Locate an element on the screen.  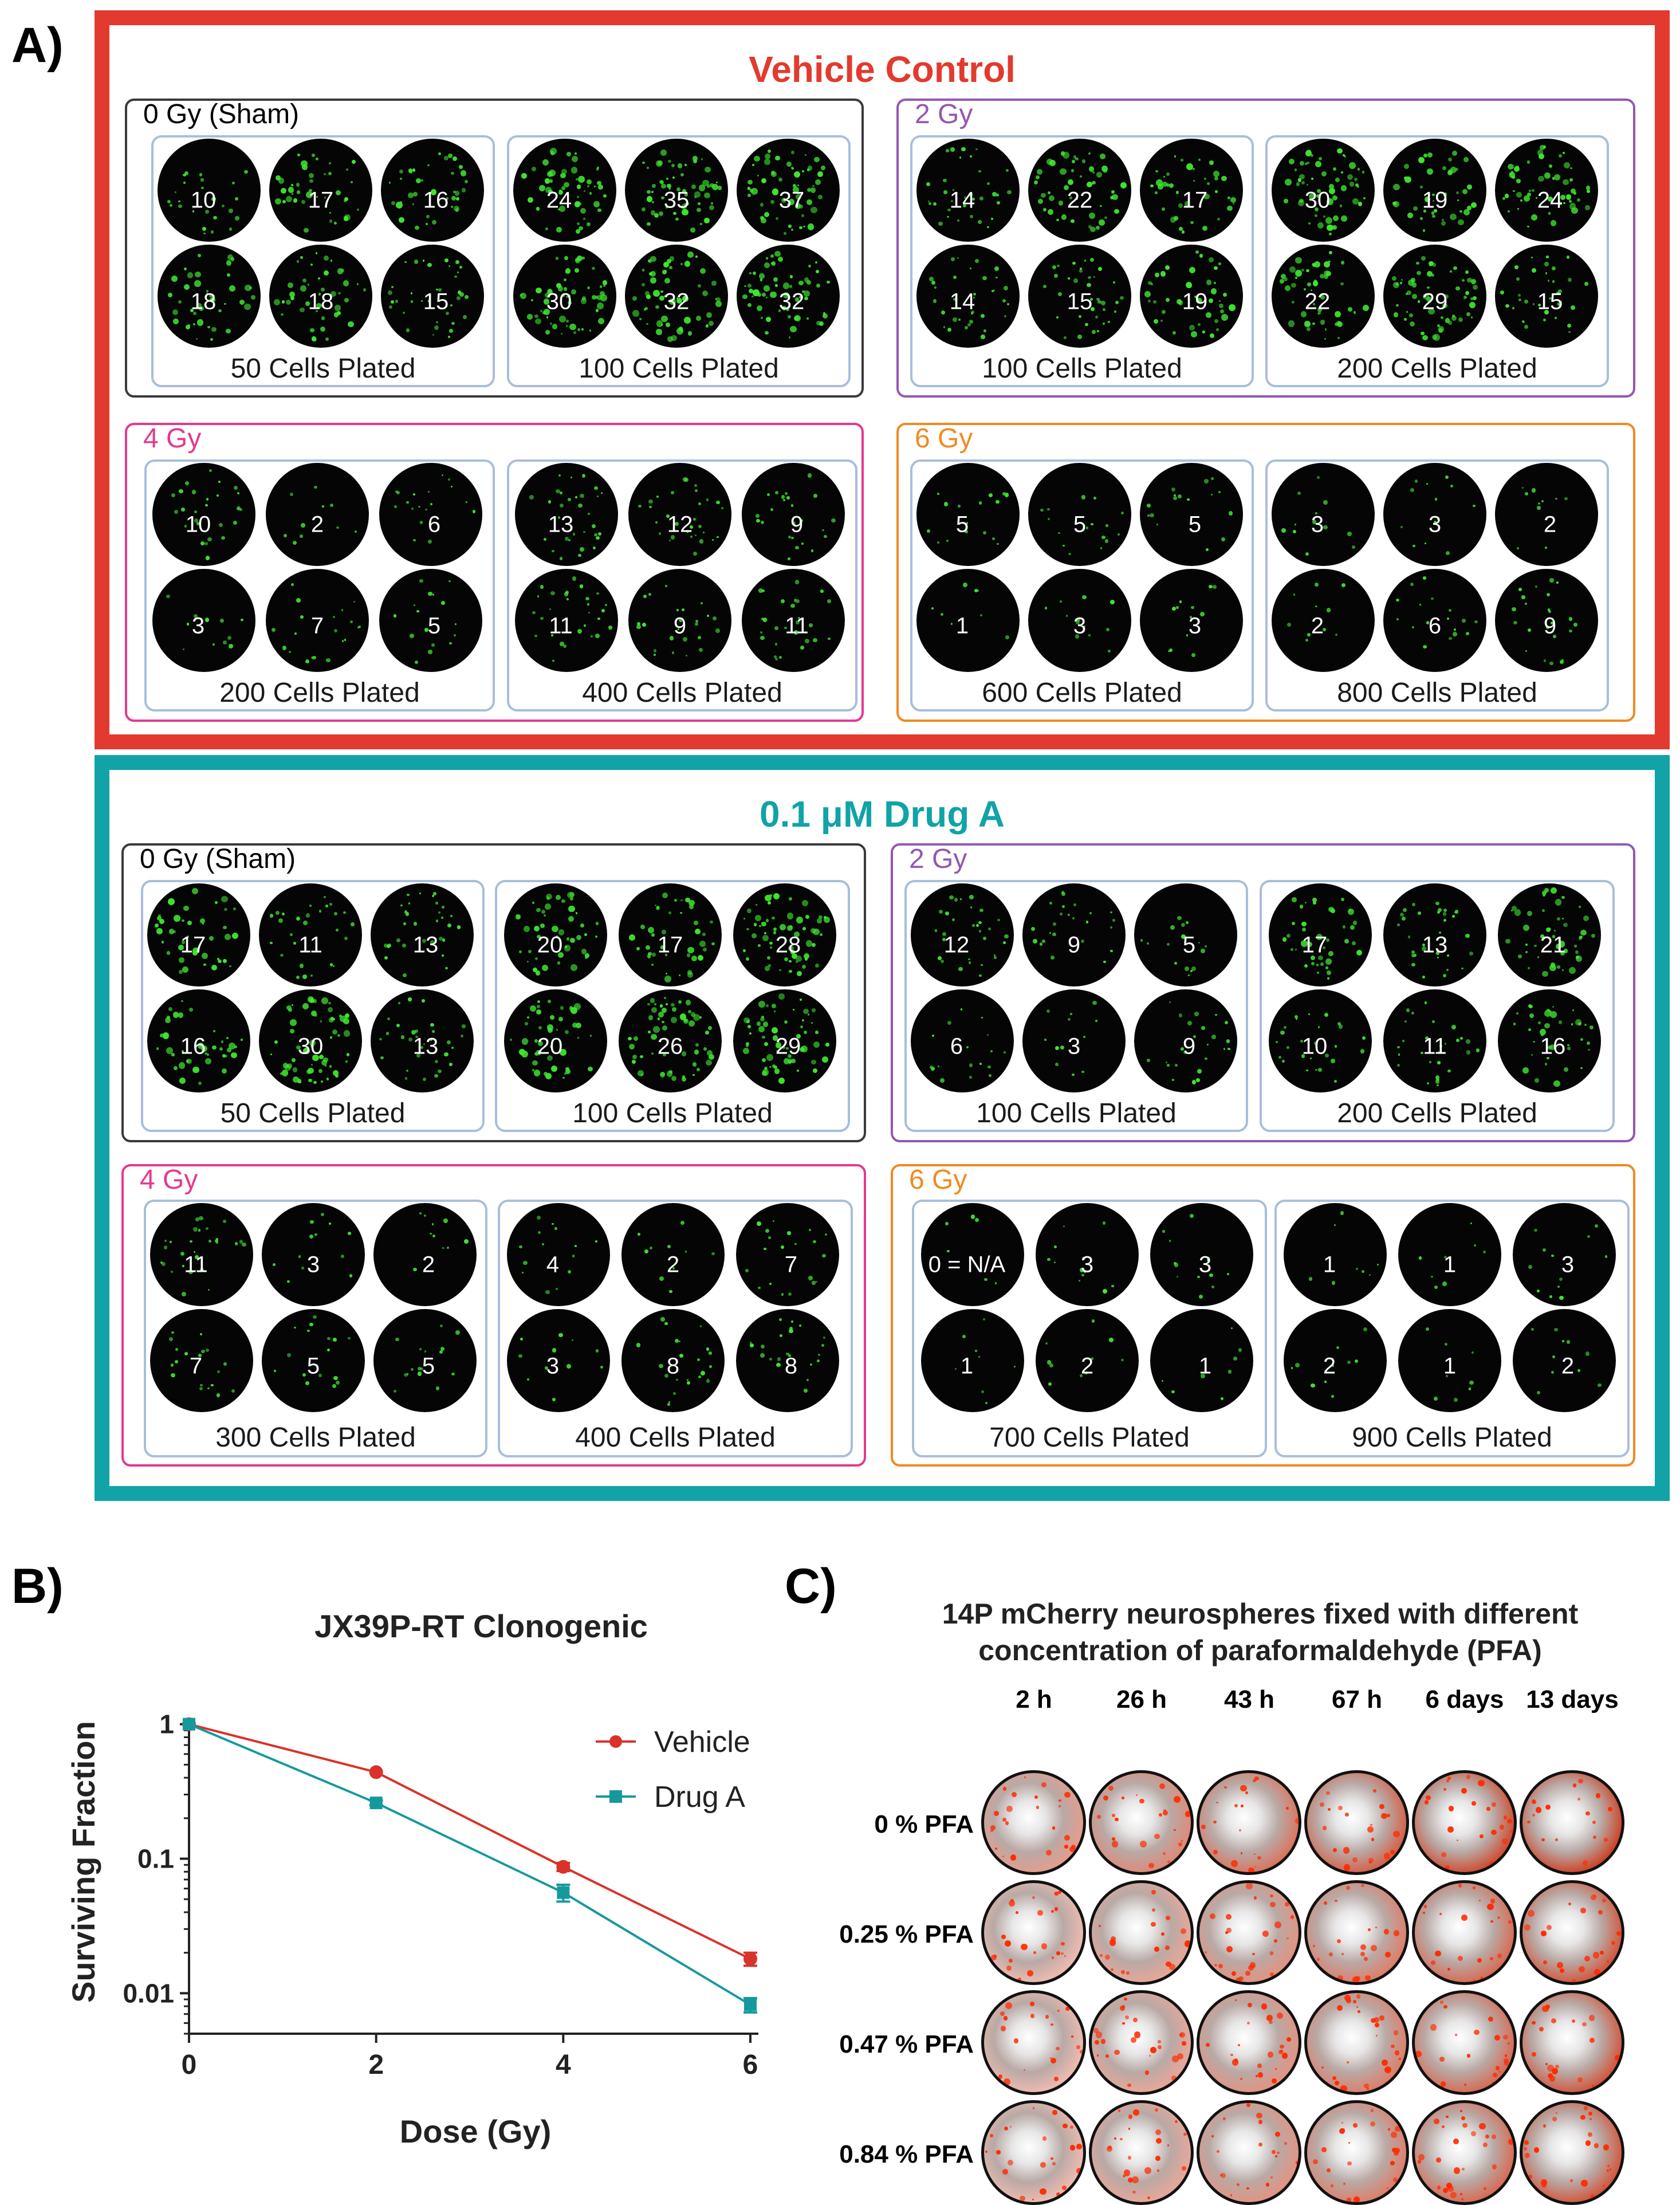
time-column-header: 43 h is located at coordinates (1249, 1699).